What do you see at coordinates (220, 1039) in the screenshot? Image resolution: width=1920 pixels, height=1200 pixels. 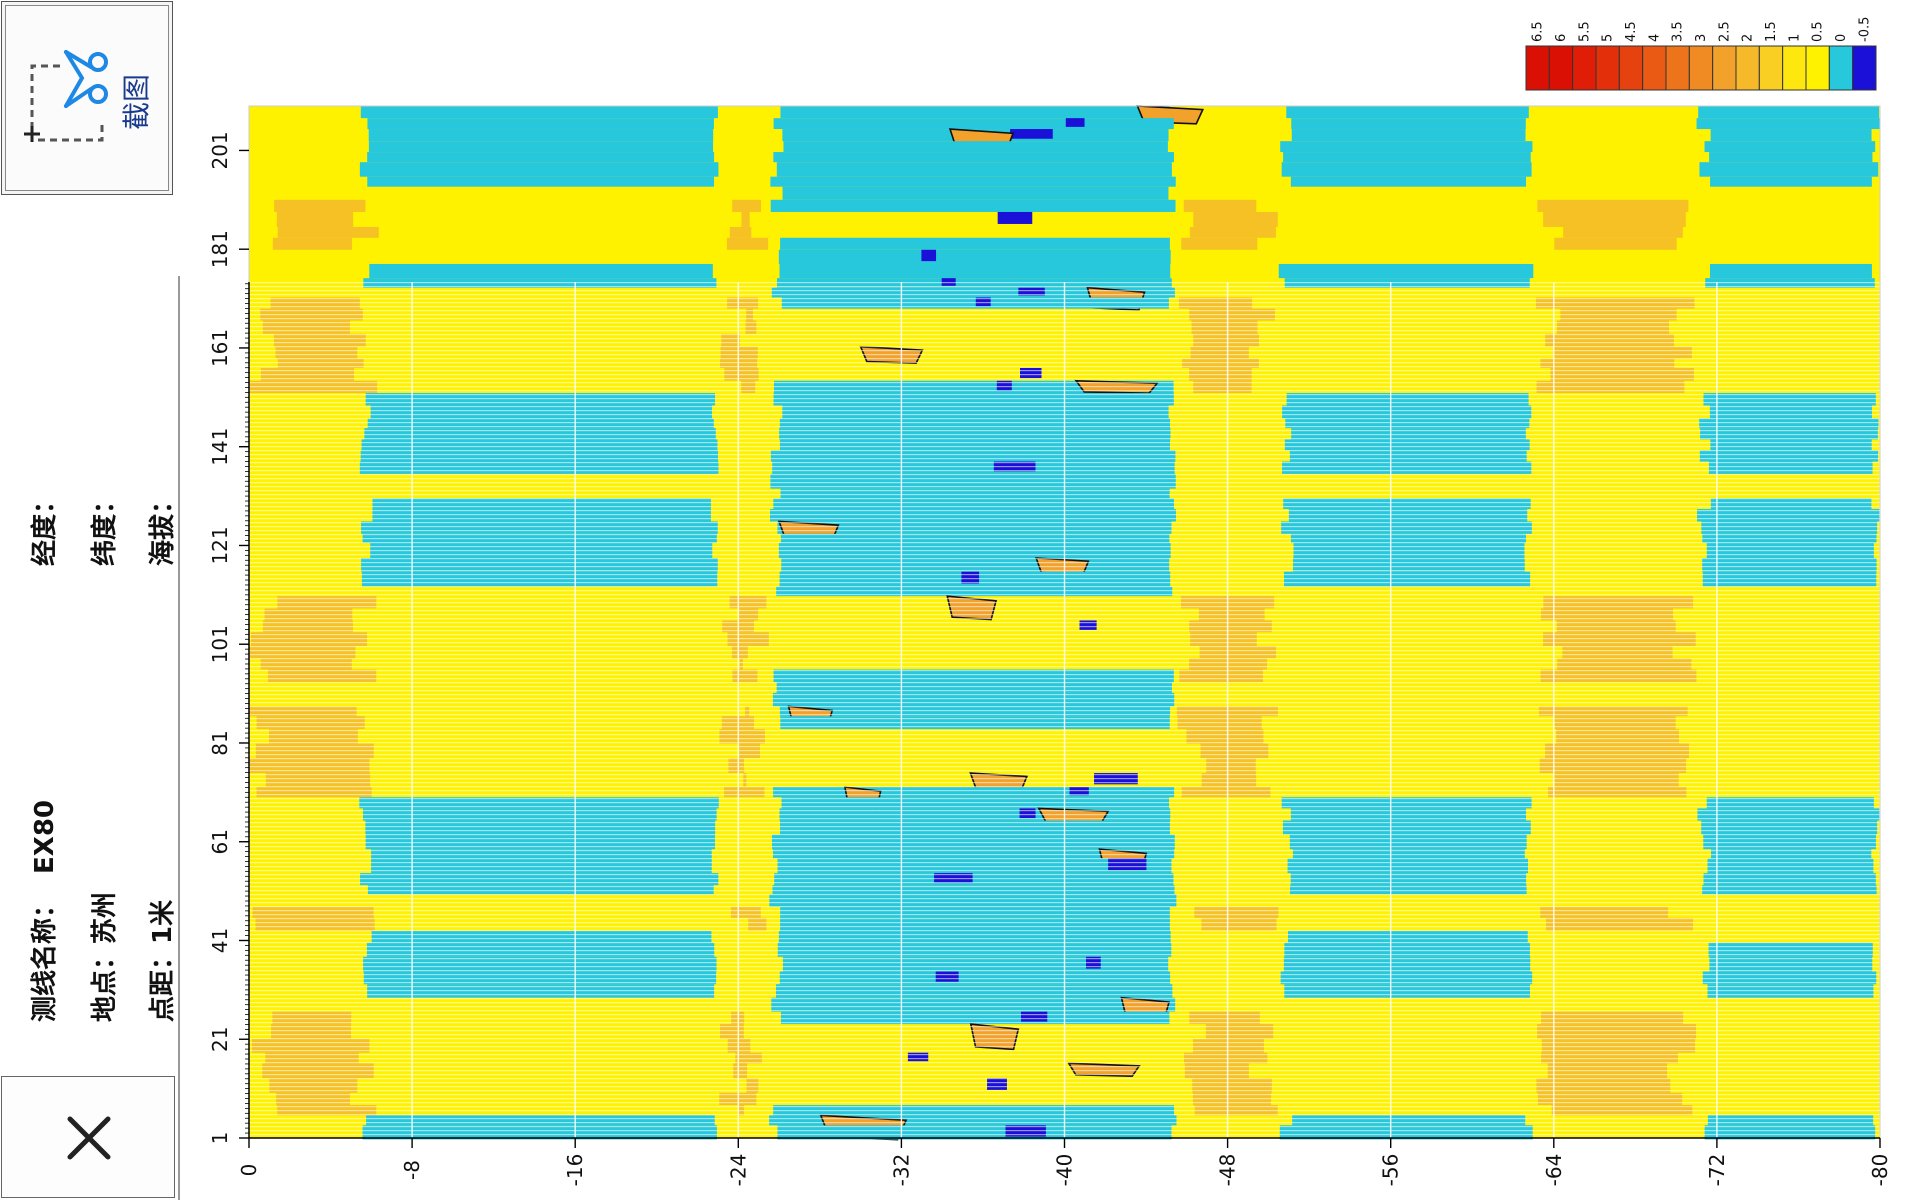 I see `y-tick-label: 21` at bounding box center [220, 1039].